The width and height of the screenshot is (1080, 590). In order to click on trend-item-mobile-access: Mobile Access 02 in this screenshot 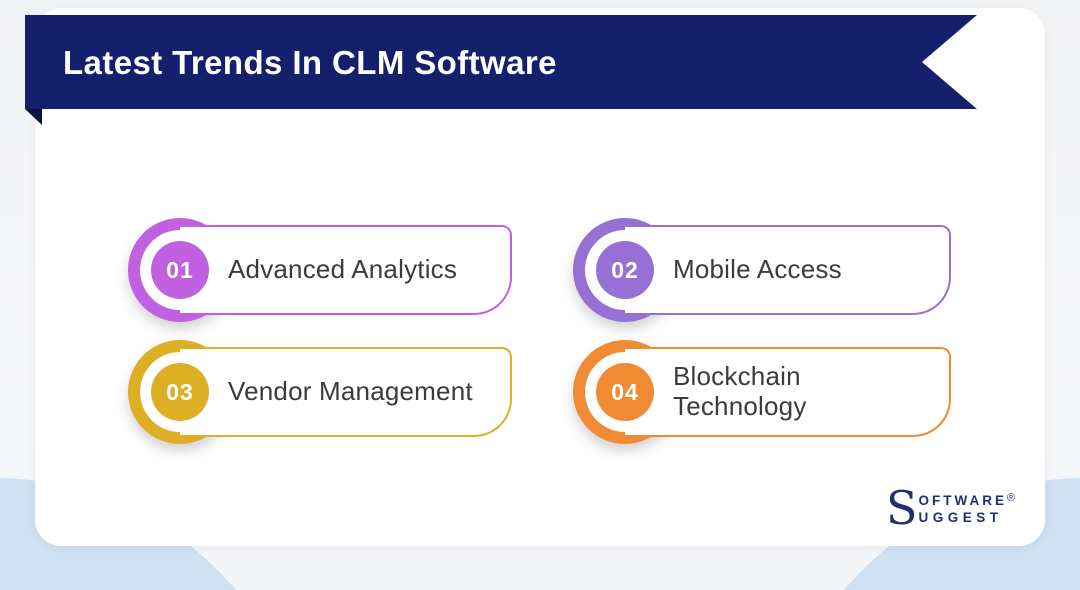, I will do `click(762, 270)`.